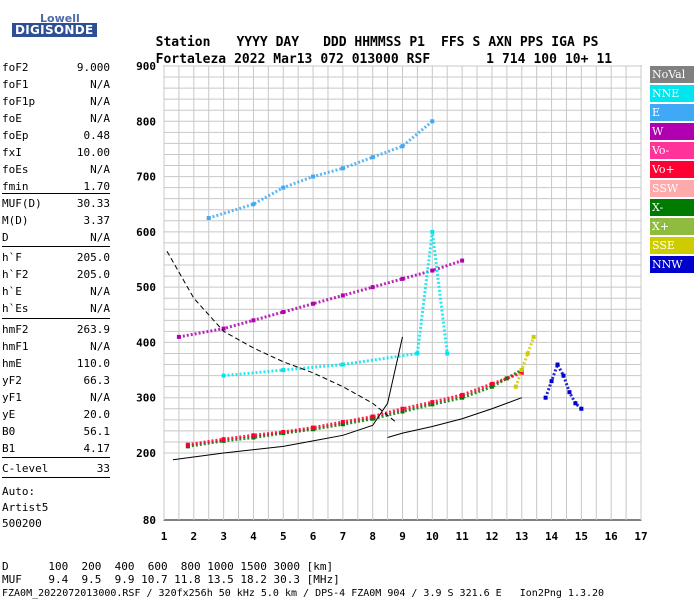  What do you see at coordinates (531, 42) in the screenshot?
I see `hdr-pps-label: PPS` at bounding box center [531, 42].